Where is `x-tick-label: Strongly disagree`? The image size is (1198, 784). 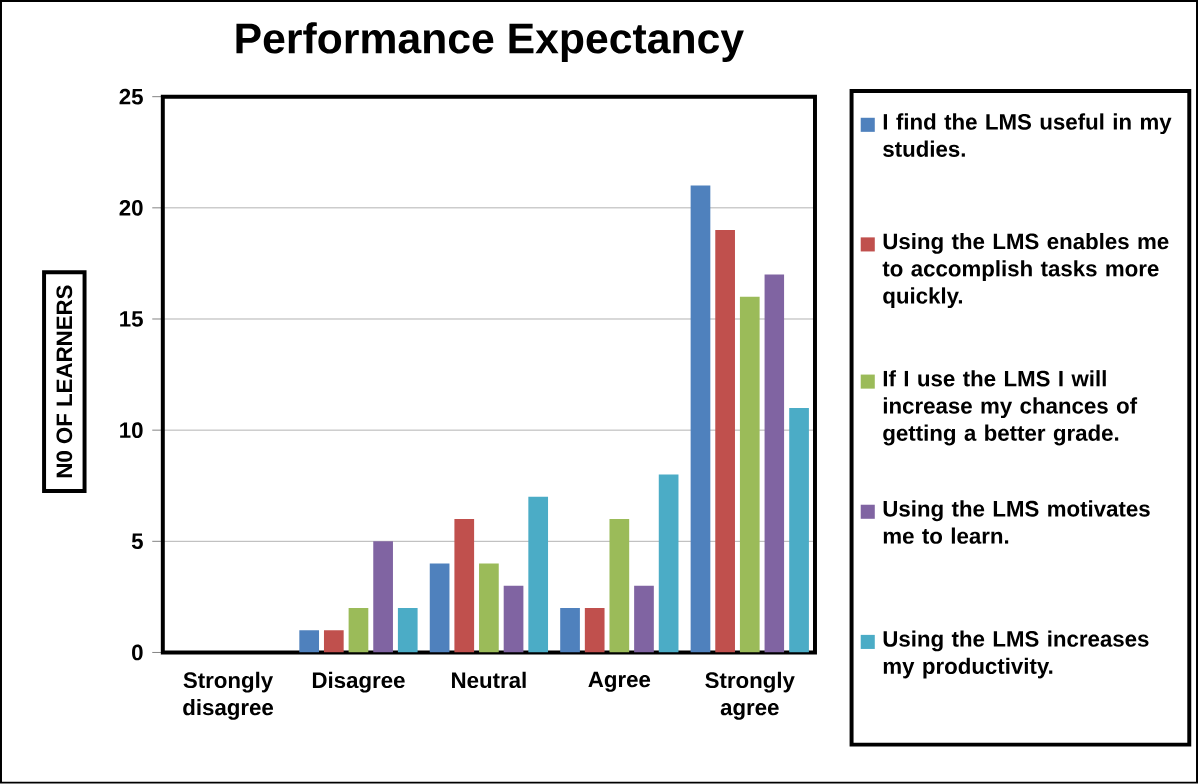 x-tick-label: Strongly disagree is located at coordinates (228, 695).